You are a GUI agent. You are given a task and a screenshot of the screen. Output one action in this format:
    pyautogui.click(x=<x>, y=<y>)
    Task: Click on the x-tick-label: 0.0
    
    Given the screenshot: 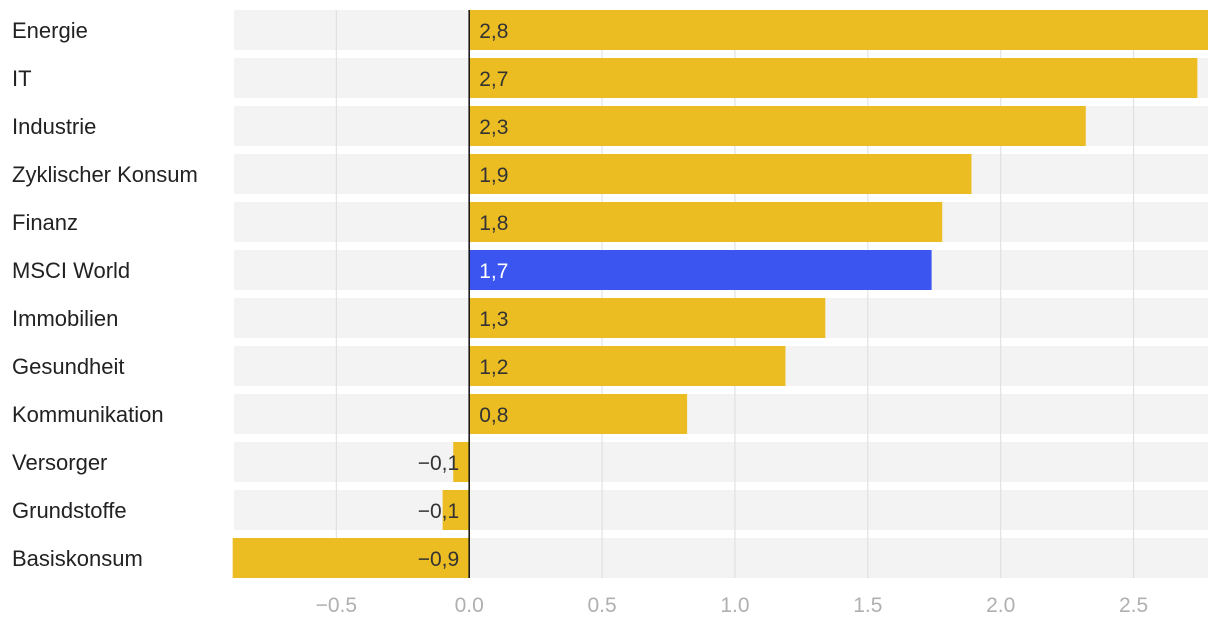 What is the action you would take?
    pyautogui.click(x=469, y=605)
    